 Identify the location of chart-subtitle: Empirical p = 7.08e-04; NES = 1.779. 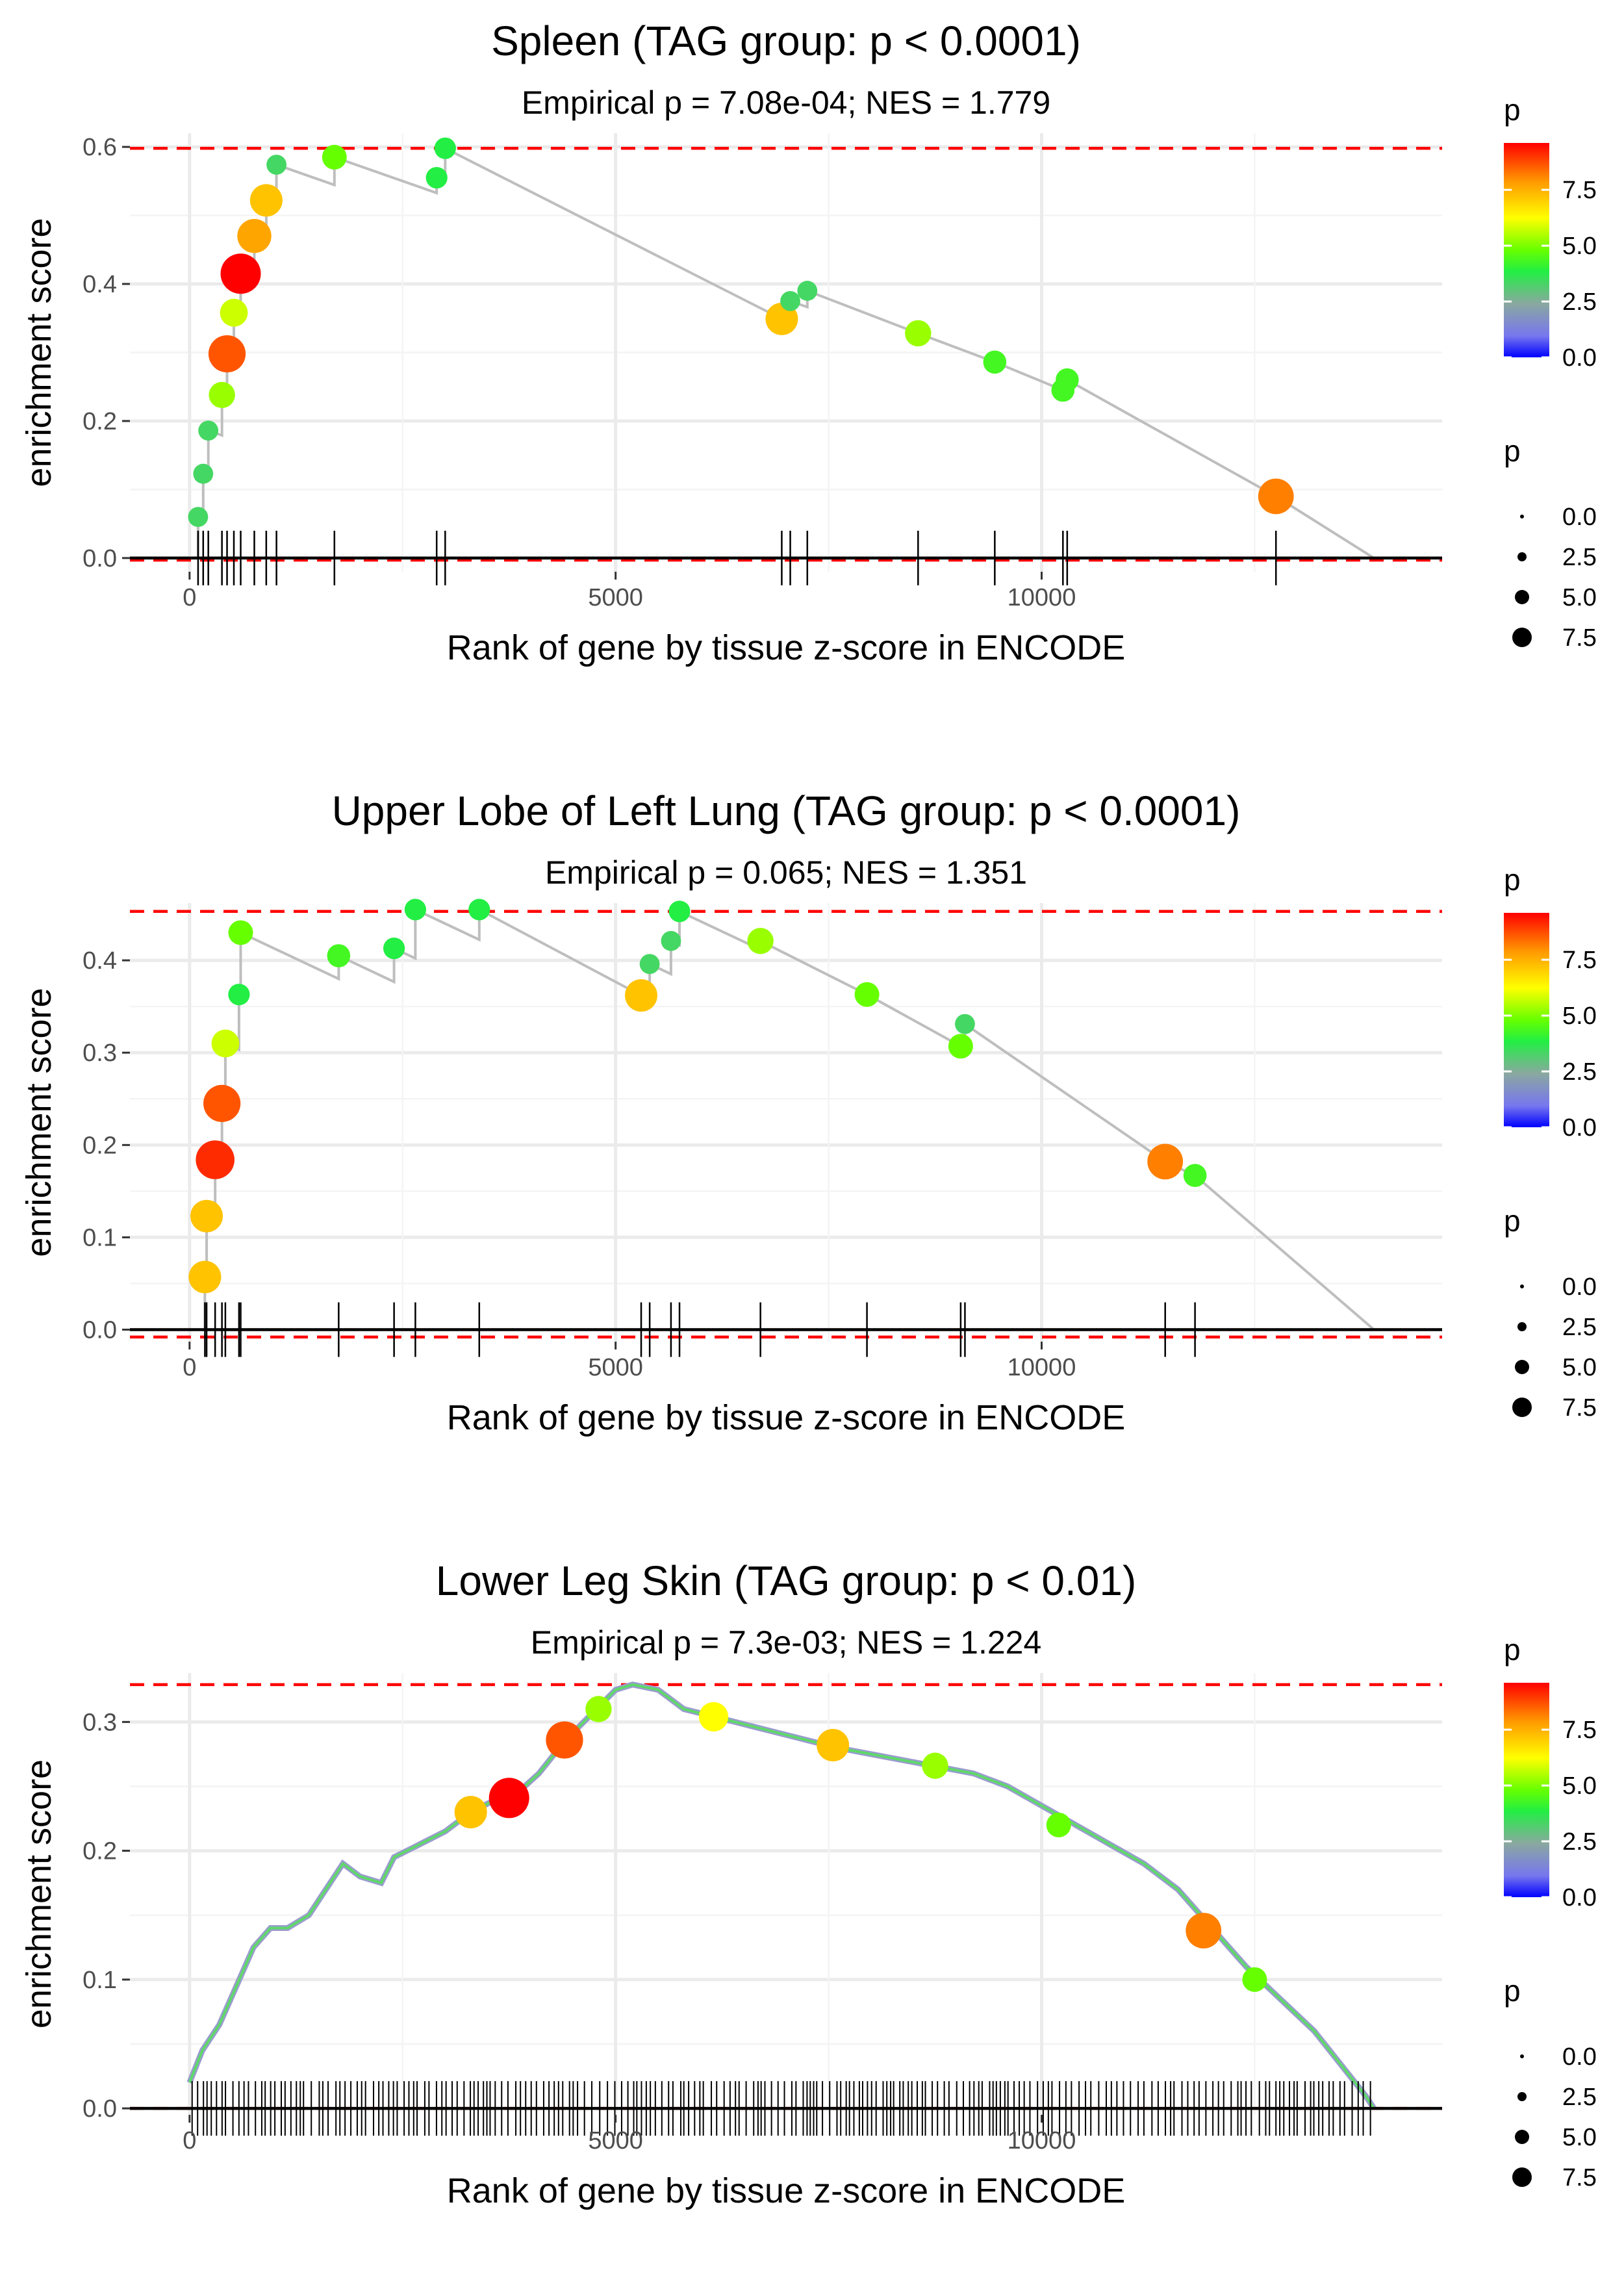
(786, 102).